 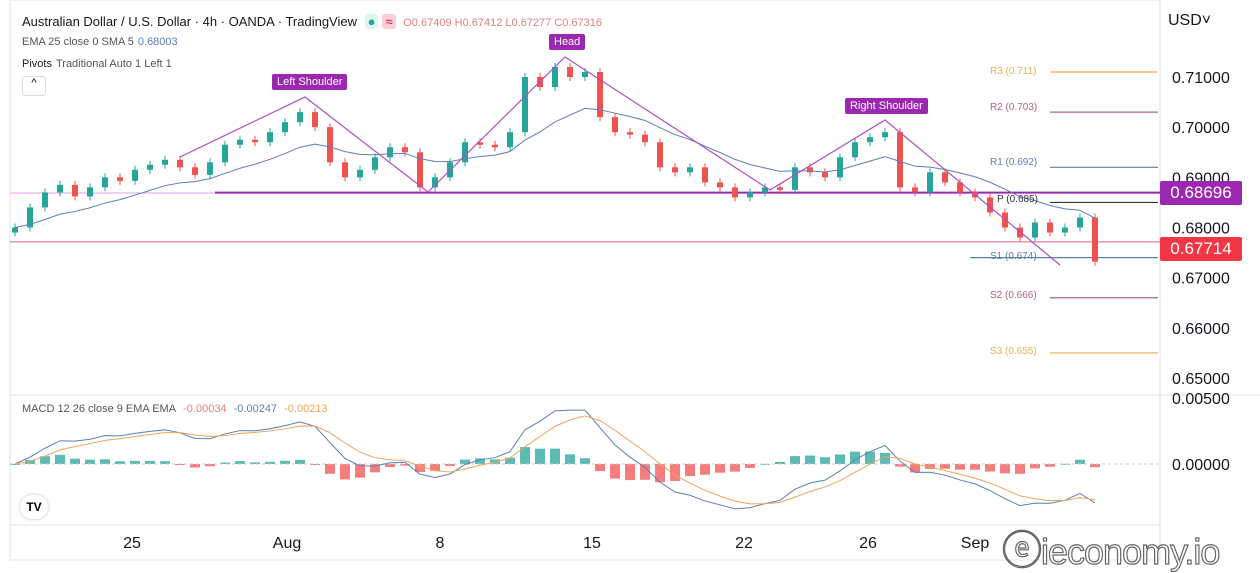 What do you see at coordinates (1013, 71) in the screenshot?
I see `pivot-r3-label: R3 (0.711)` at bounding box center [1013, 71].